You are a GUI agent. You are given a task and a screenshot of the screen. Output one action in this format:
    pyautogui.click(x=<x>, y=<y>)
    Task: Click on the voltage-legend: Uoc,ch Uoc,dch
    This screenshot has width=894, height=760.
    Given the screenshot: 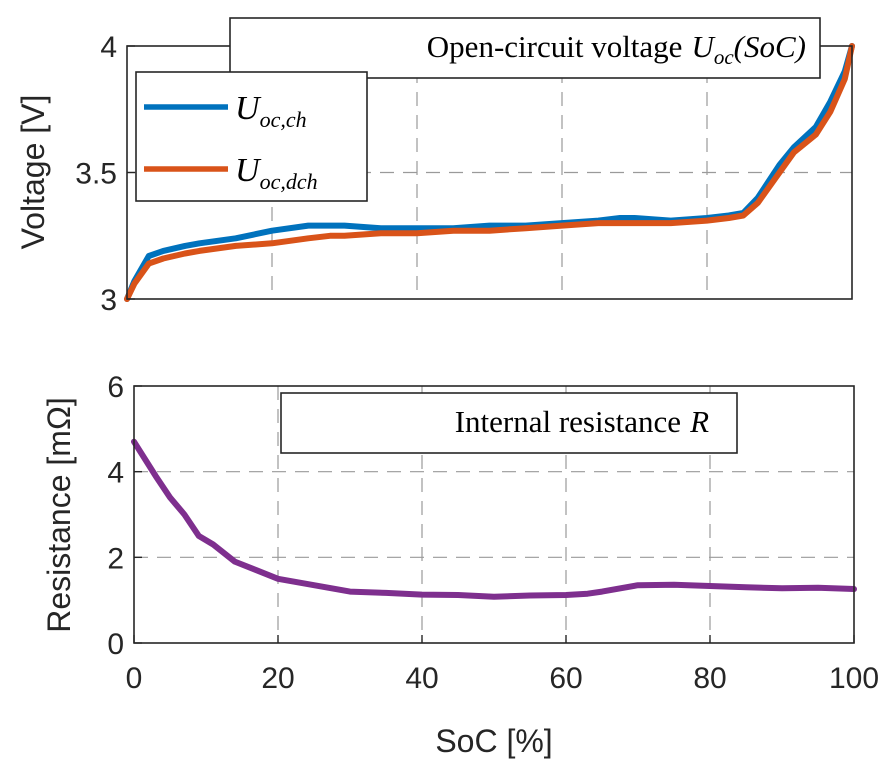 What is the action you would take?
    pyautogui.click(x=251, y=136)
    